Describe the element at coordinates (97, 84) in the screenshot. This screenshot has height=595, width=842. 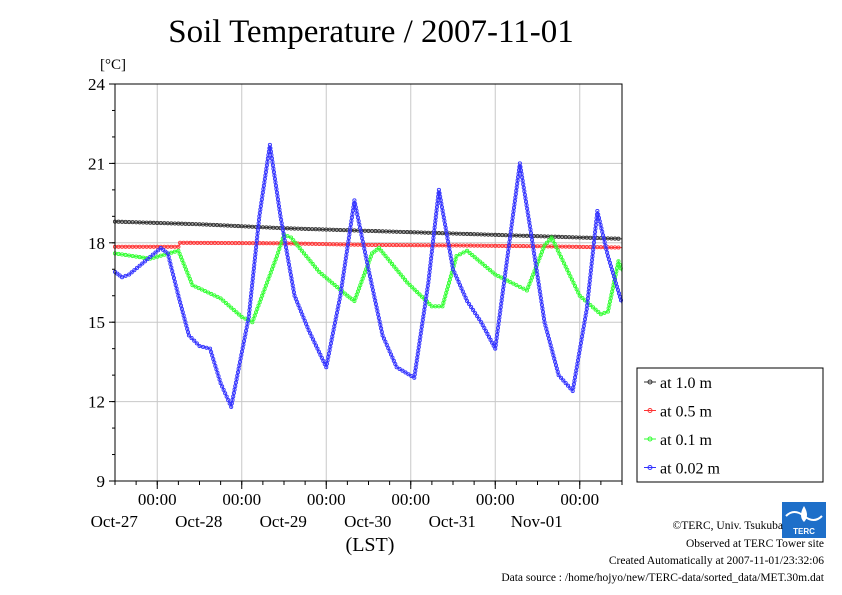
I see `y-tick-label: 24` at that location.